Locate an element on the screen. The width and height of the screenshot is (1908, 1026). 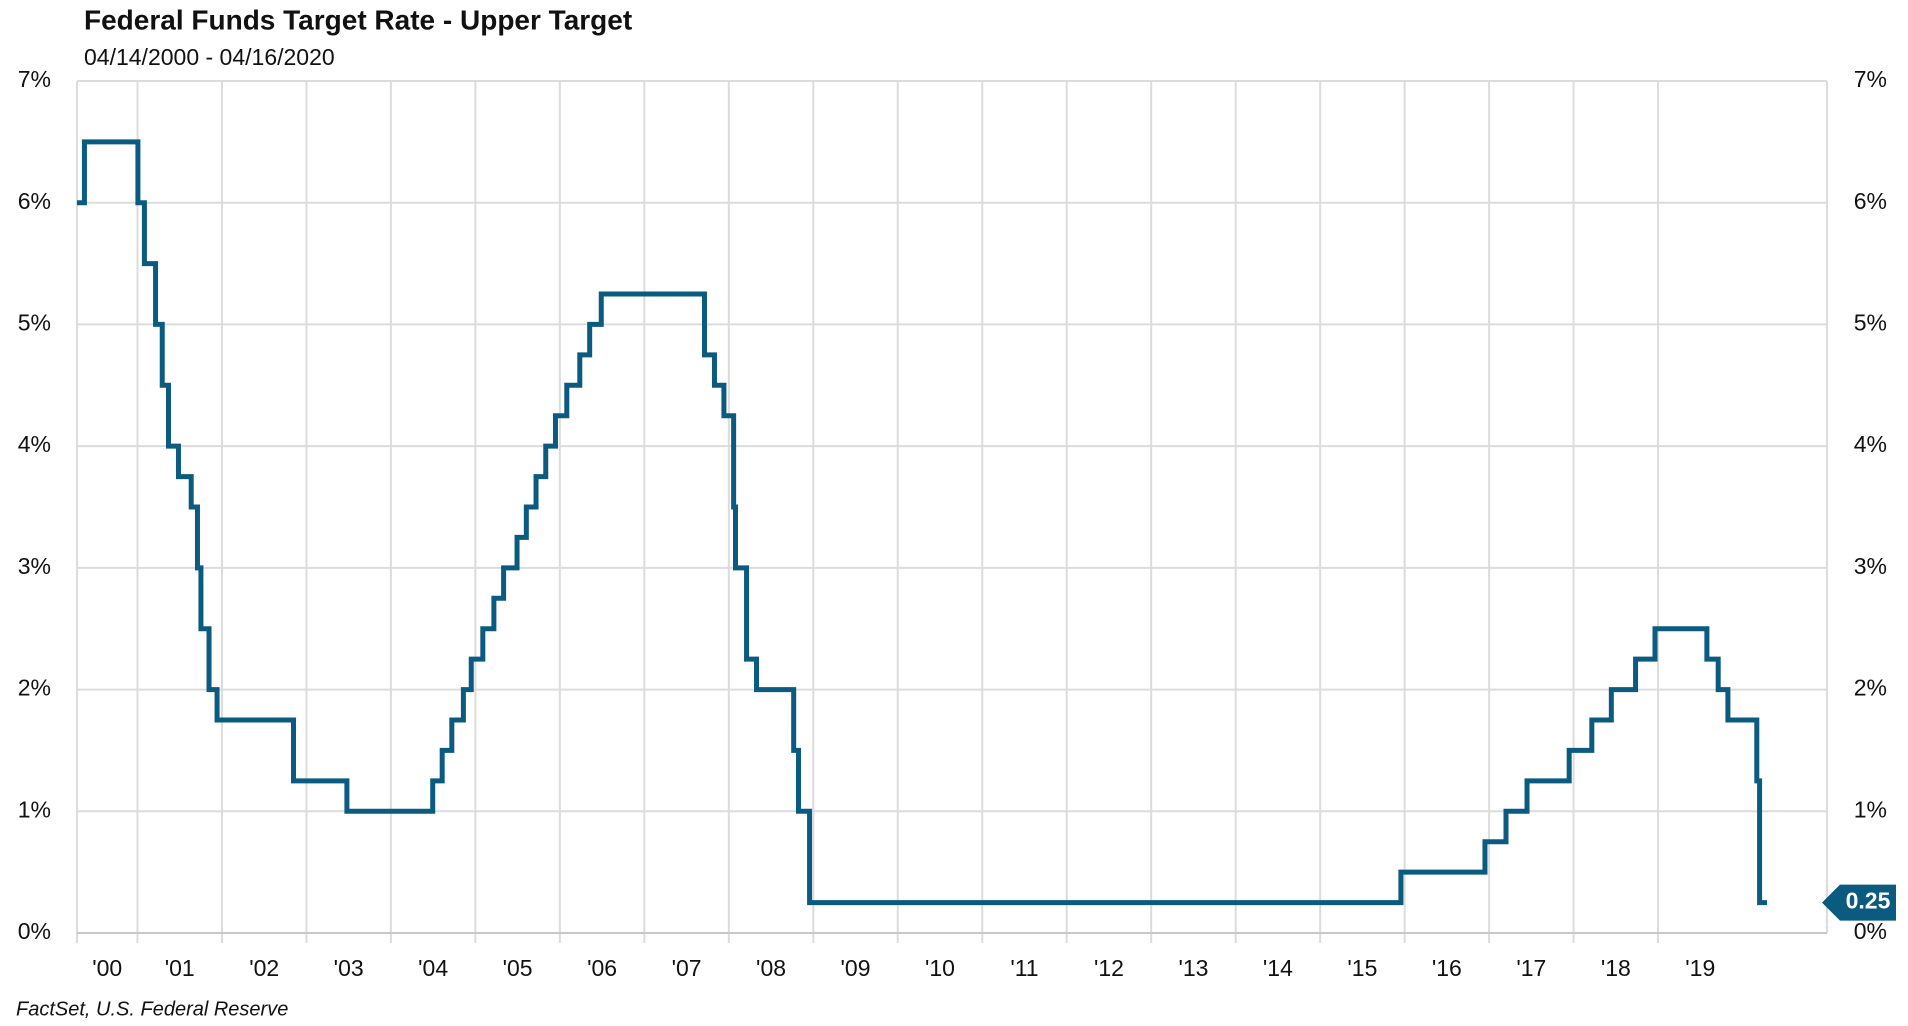
y2-tick-label: 3% is located at coordinates (1870, 566).